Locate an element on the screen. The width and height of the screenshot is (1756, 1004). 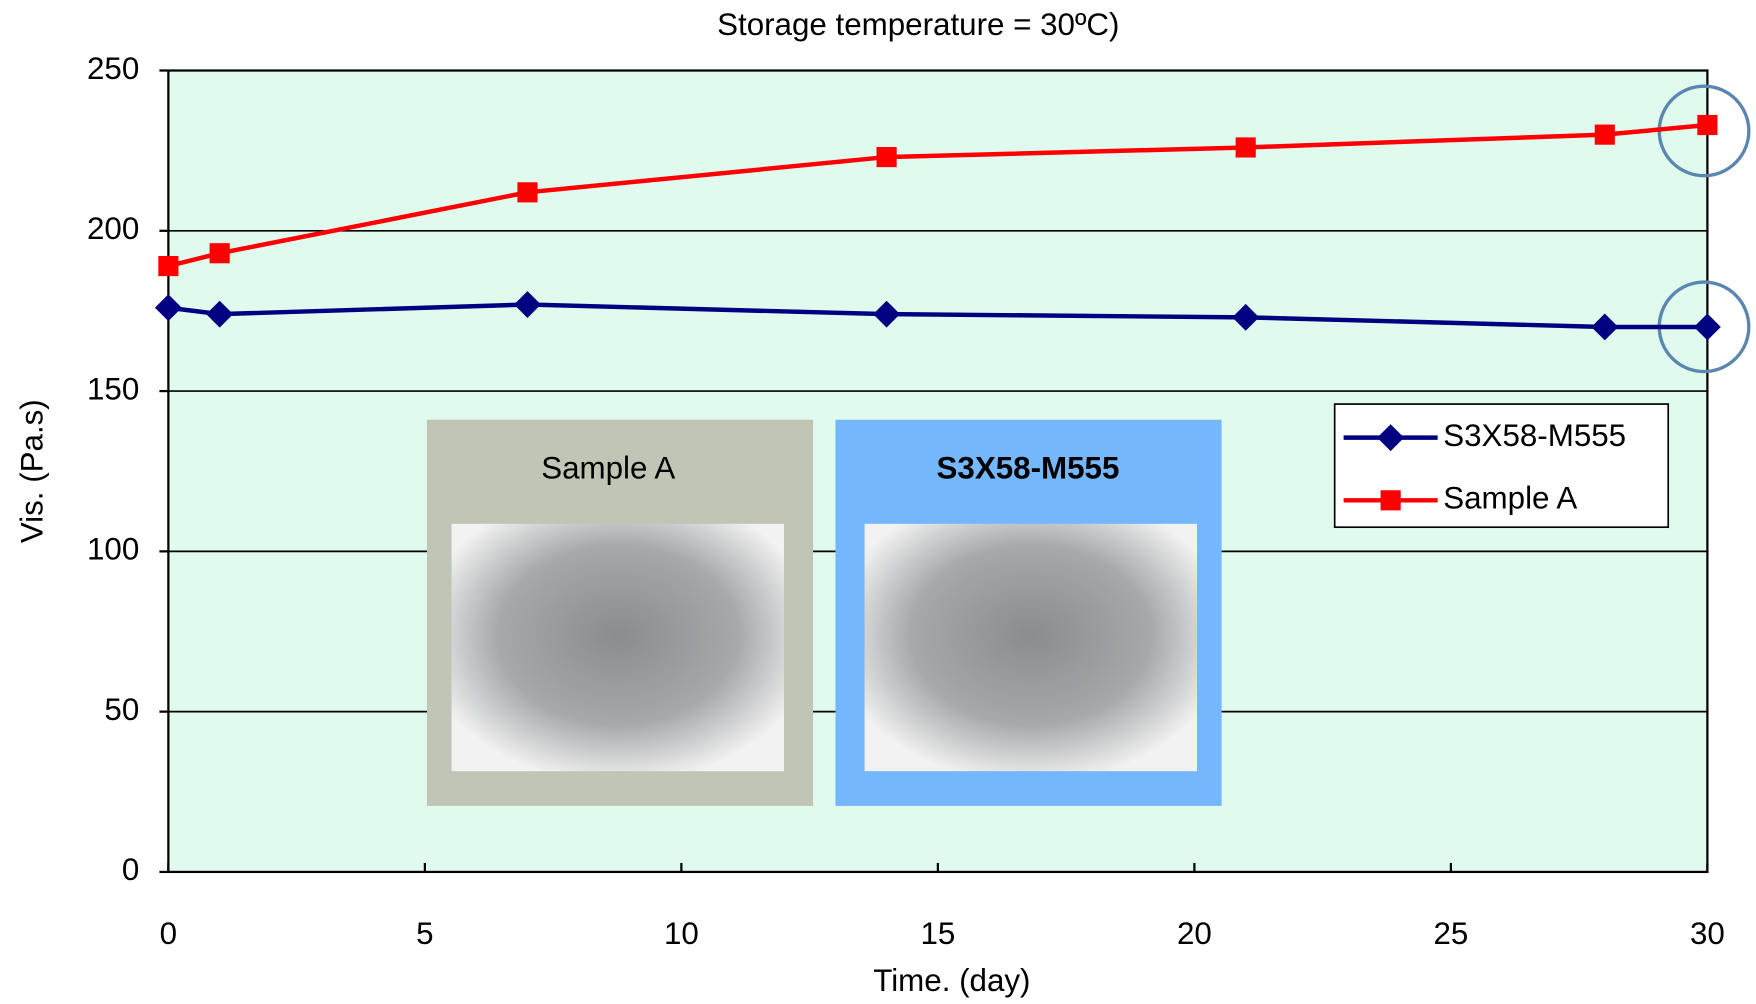
x-tick-label: 20 is located at coordinates (1194, 933).